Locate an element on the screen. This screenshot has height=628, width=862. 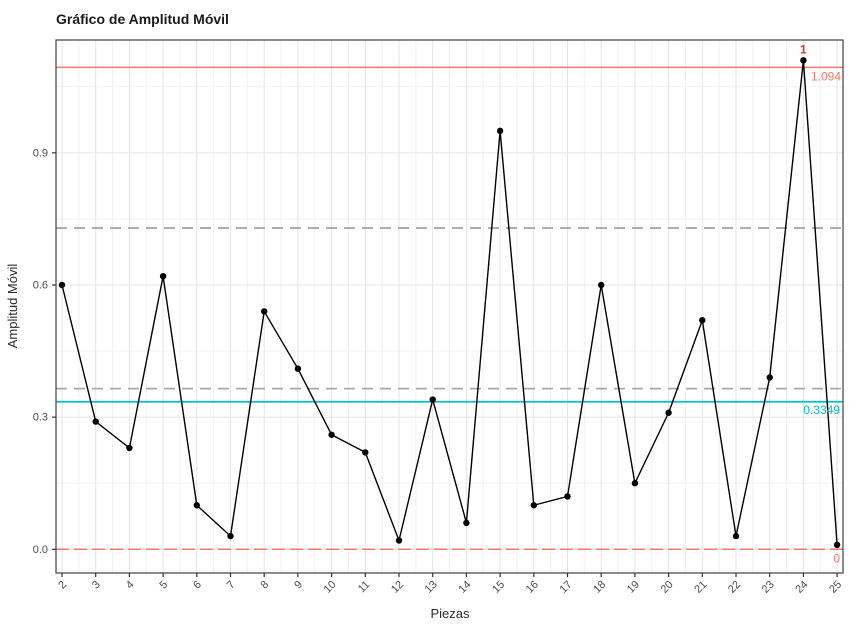
x-tick-label: 11 is located at coordinates (364, 587).